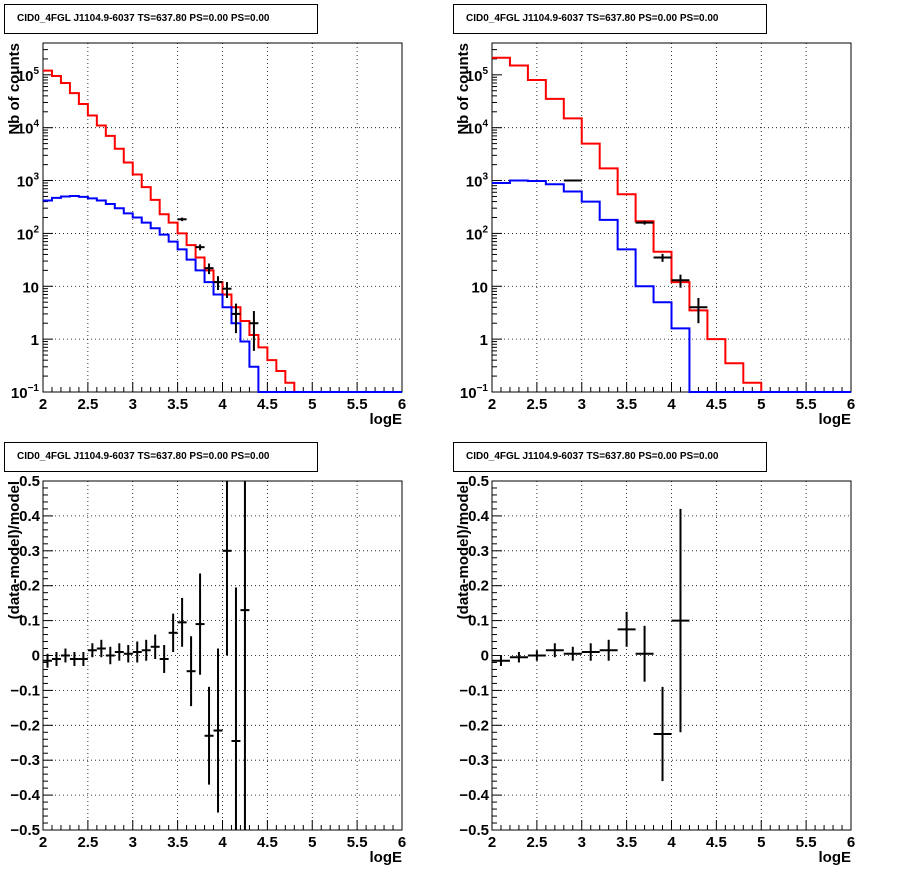 This screenshot has height=875, width=898. What do you see at coordinates (463, 550) in the screenshot?
I see `panel4-y-axis-label: (data-model)/model` at bounding box center [463, 550].